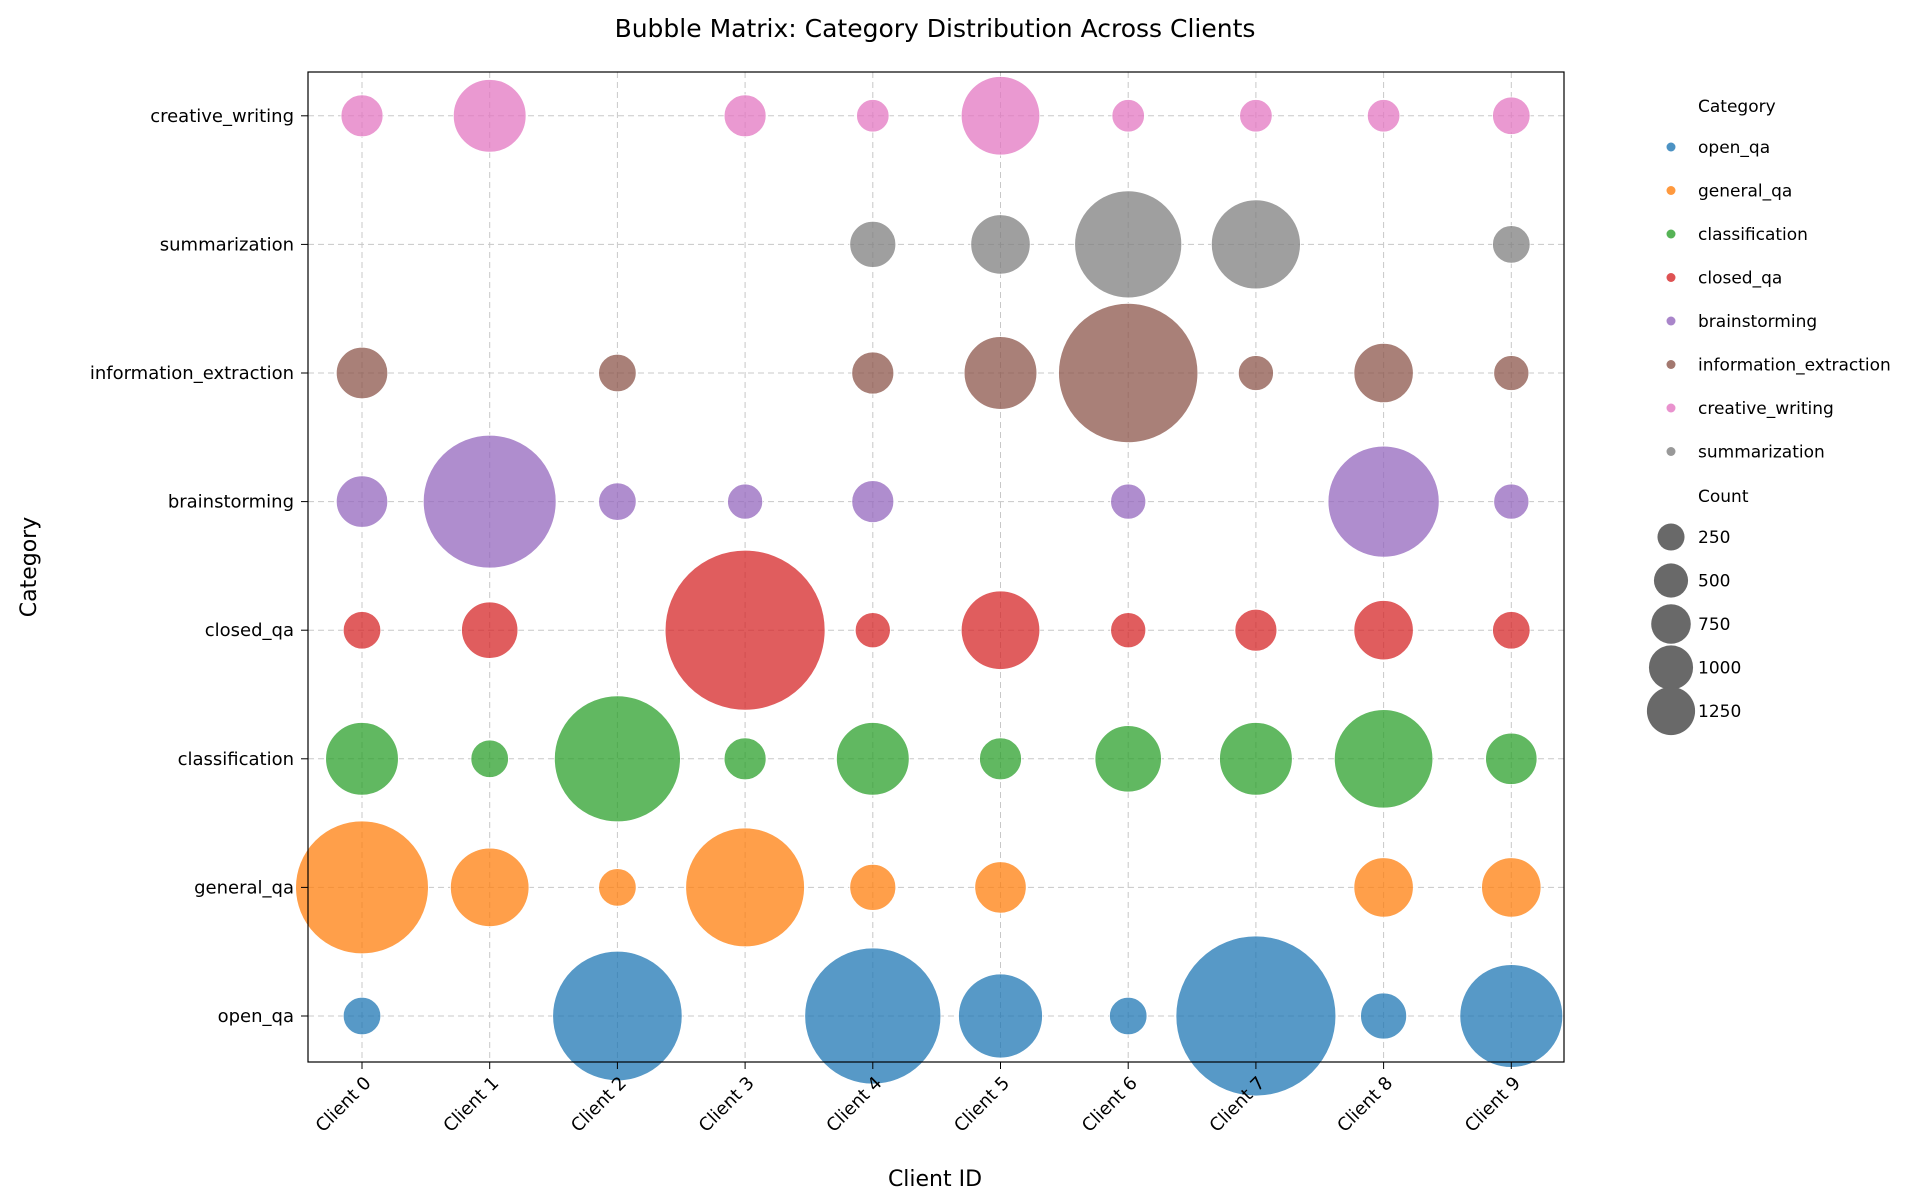 This screenshot has height=1200, width=1920. What do you see at coordinates (192, 373) in the screenshot?
I see `y-tick-label-information-extraction: information_extraction` at bounding box center [192, 373].